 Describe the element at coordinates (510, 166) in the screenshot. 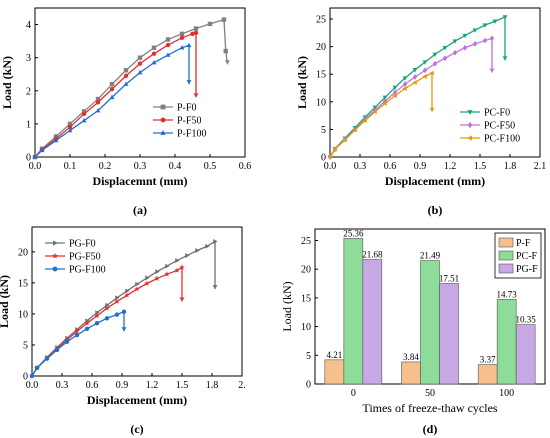

I see `x-tick-label: 1.8` at that location.